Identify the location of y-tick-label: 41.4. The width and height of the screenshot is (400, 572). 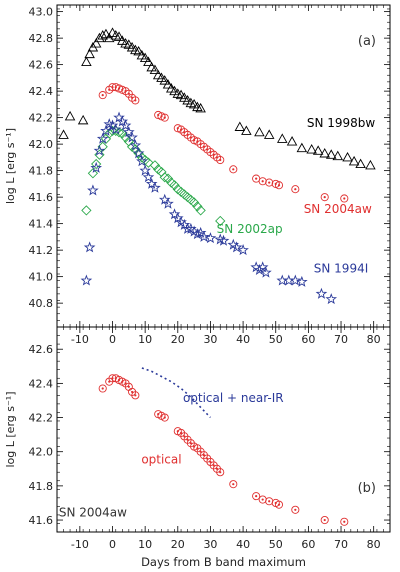
(41, 224).